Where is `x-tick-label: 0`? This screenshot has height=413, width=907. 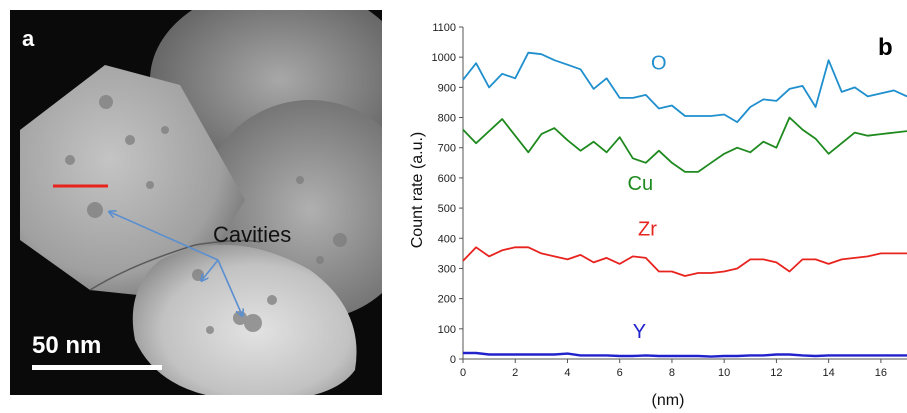
x-tick-label: 0 is located at coordinates (463, 373).